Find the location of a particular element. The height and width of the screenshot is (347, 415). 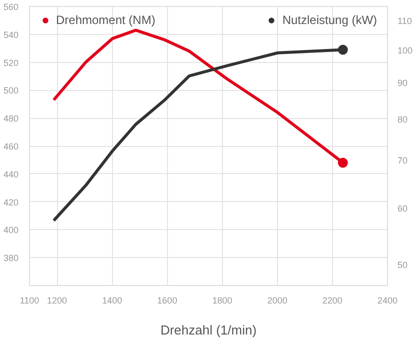

x-tick-label: 1100 is located at coordinates (30, 301).